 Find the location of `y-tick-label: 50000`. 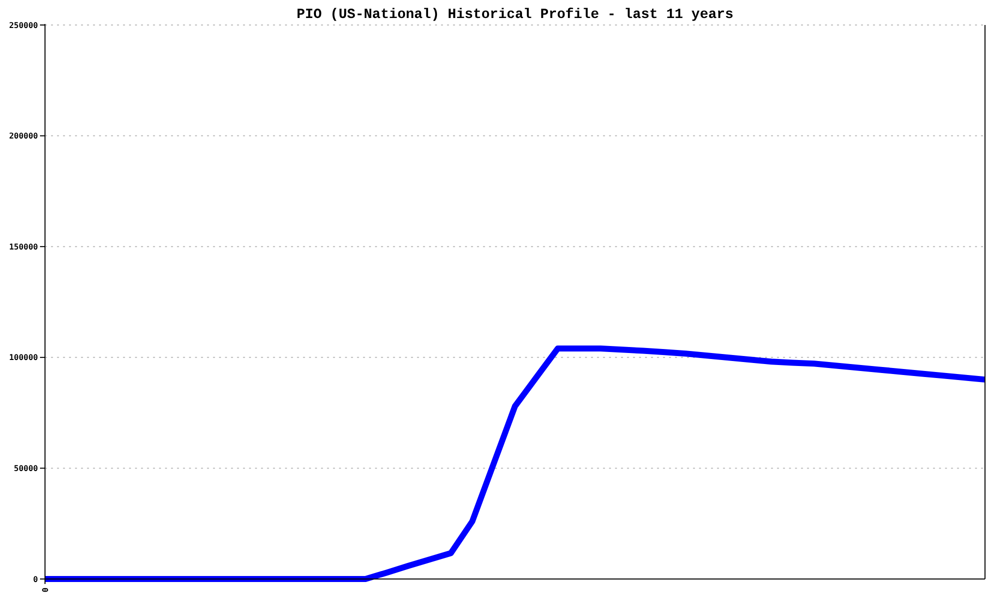

y-tick-label: 50000 is located at coordinates (26, 468).